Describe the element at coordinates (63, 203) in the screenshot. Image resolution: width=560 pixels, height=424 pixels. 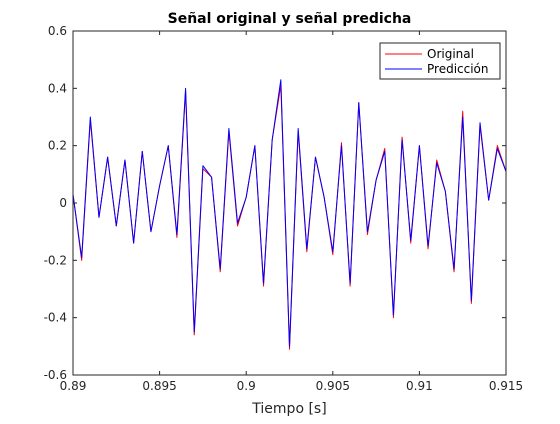
I see `y-tick-label: 0` at that location.